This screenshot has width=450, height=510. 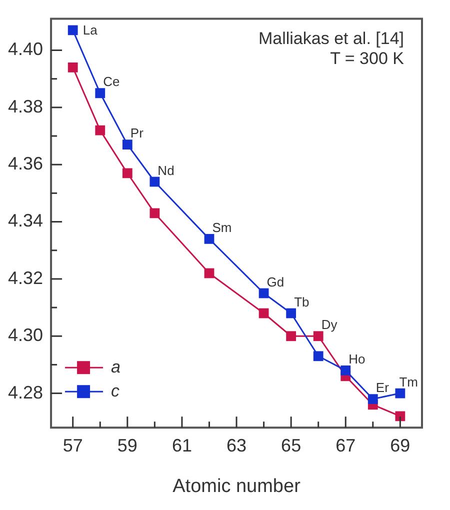 I want to click on legend-label: a, so click(x=115, y=366).